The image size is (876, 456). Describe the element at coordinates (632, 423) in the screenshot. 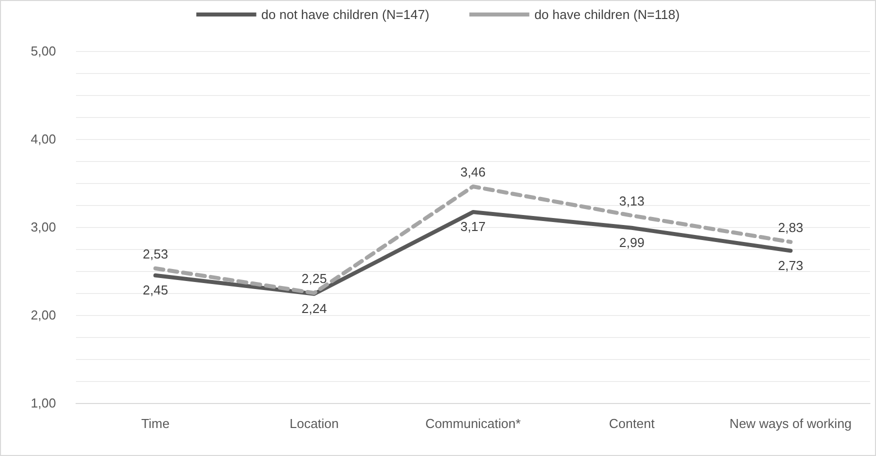

I see `x-tick-label: Content` at that location.